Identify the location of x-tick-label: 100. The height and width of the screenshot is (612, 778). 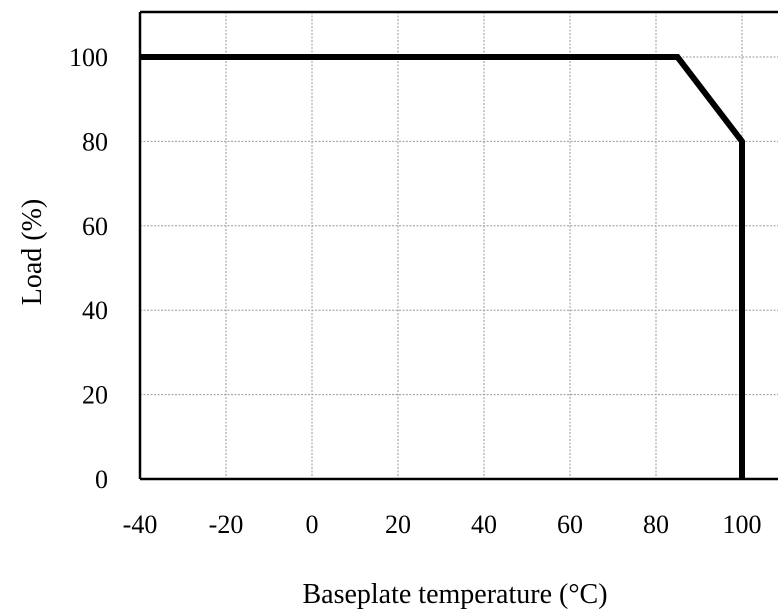
(742, 524).